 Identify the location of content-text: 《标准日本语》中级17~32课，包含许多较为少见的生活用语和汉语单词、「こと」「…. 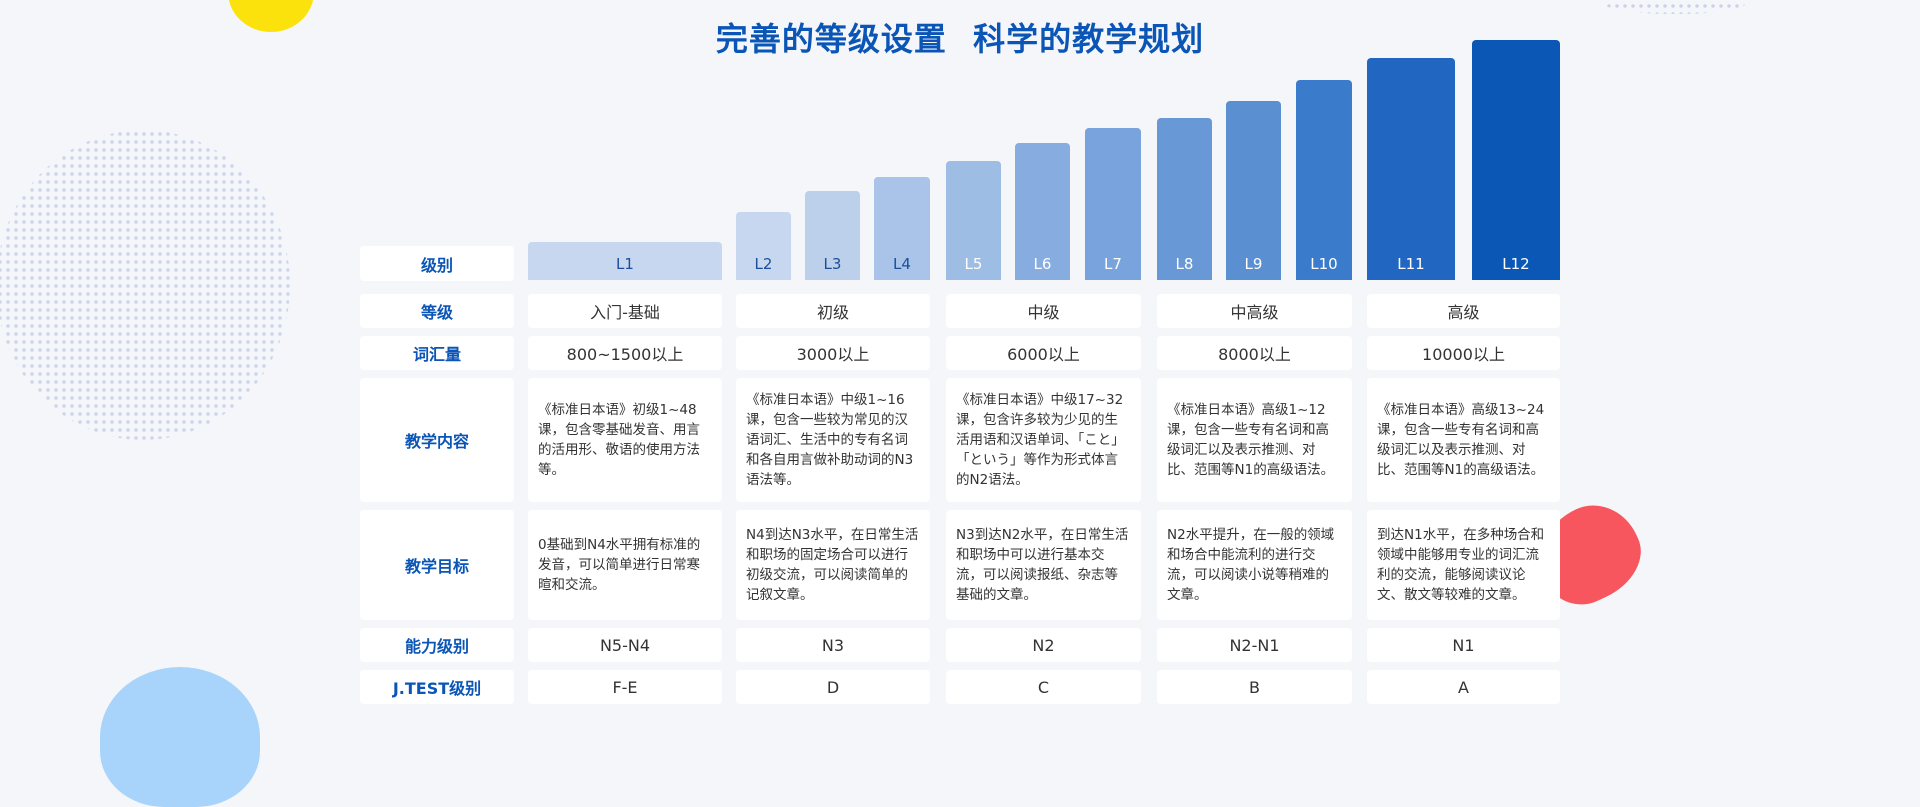
(1040, 440).